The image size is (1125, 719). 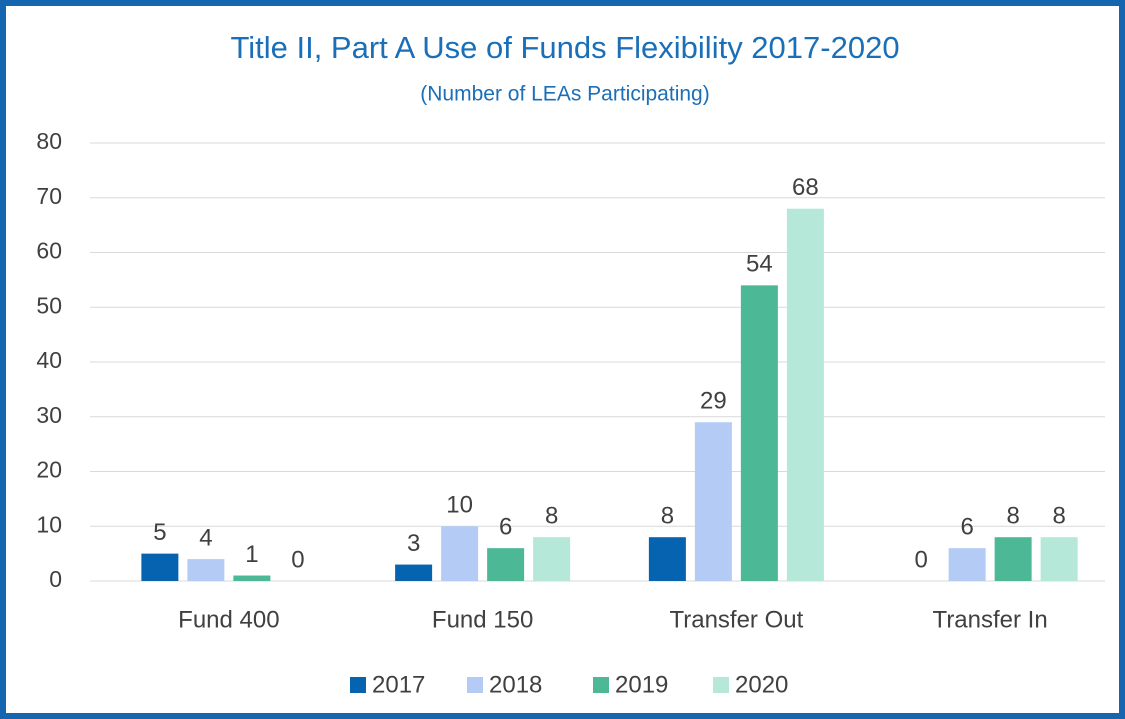 What do you see at coordinates (205, 537) in the screenshot?
I see `data-label: 4` at bounding box center [205, 537].